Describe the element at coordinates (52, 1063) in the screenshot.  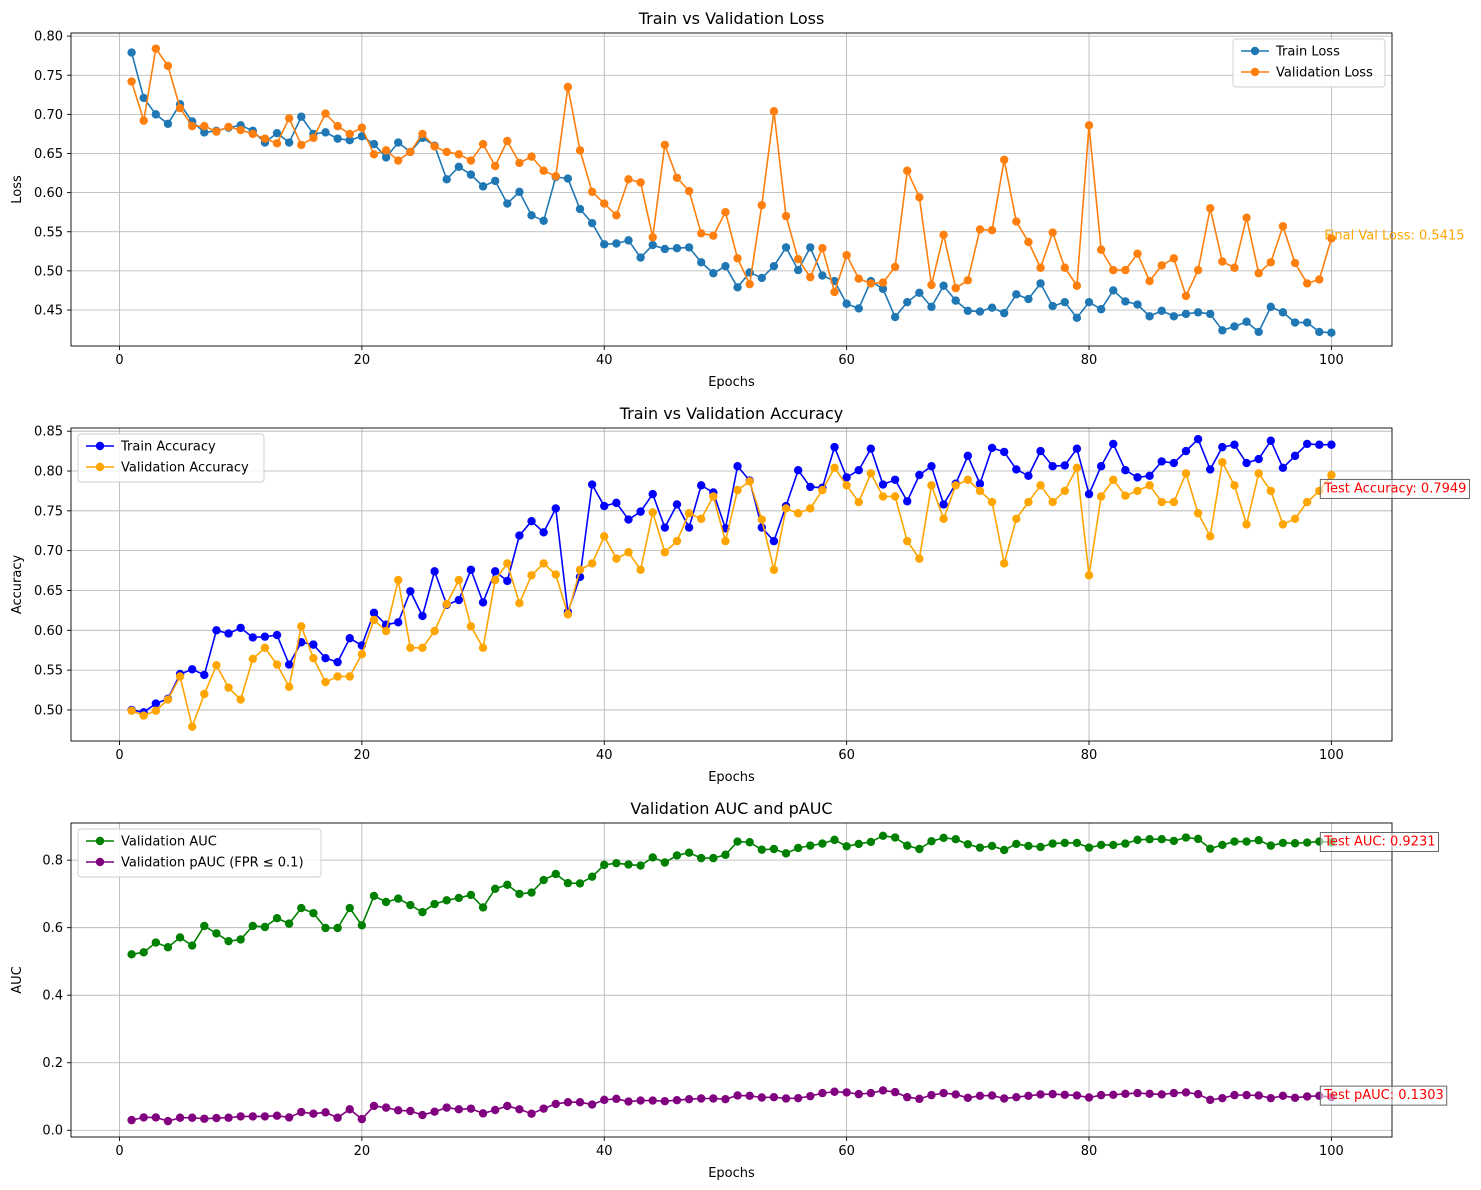
I see `y-tick-label: 0.2` at that location.